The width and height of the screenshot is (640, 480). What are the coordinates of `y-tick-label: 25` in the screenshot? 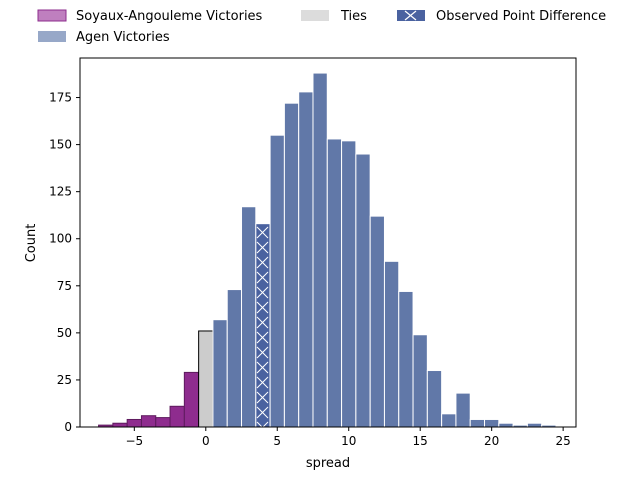 It's located at (64, 380).